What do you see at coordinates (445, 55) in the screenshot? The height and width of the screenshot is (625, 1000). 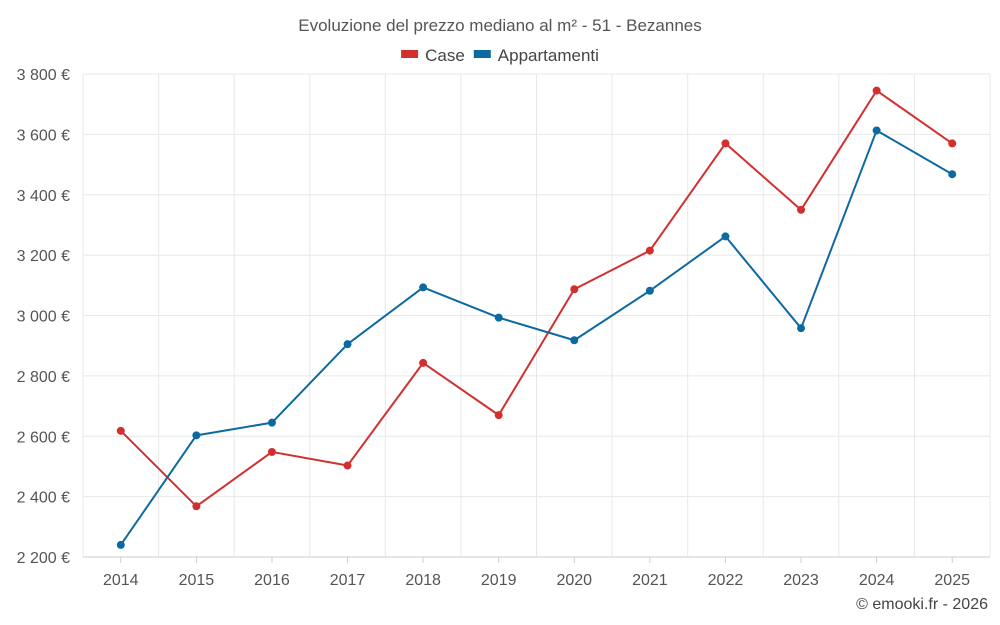 I see `legend-label: Case` at bounding box center [445, 55].